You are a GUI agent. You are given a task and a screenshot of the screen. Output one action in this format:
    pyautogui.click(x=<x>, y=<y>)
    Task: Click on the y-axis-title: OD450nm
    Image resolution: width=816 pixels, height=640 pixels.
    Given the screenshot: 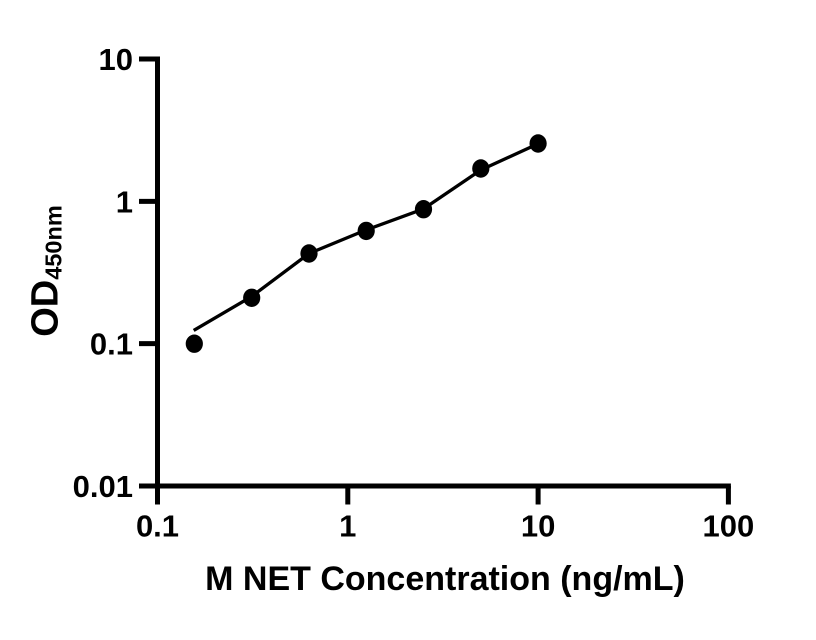 What is the action you would take?
    pyautogui.click(x=46, y=271)
    